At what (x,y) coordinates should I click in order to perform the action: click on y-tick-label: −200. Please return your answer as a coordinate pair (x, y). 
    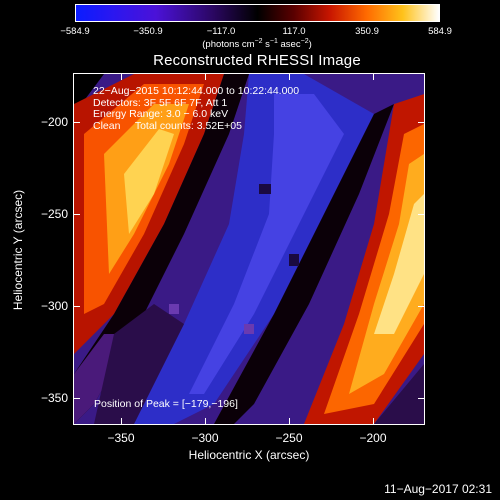
    Looking at the image, I should click on (54, 122).